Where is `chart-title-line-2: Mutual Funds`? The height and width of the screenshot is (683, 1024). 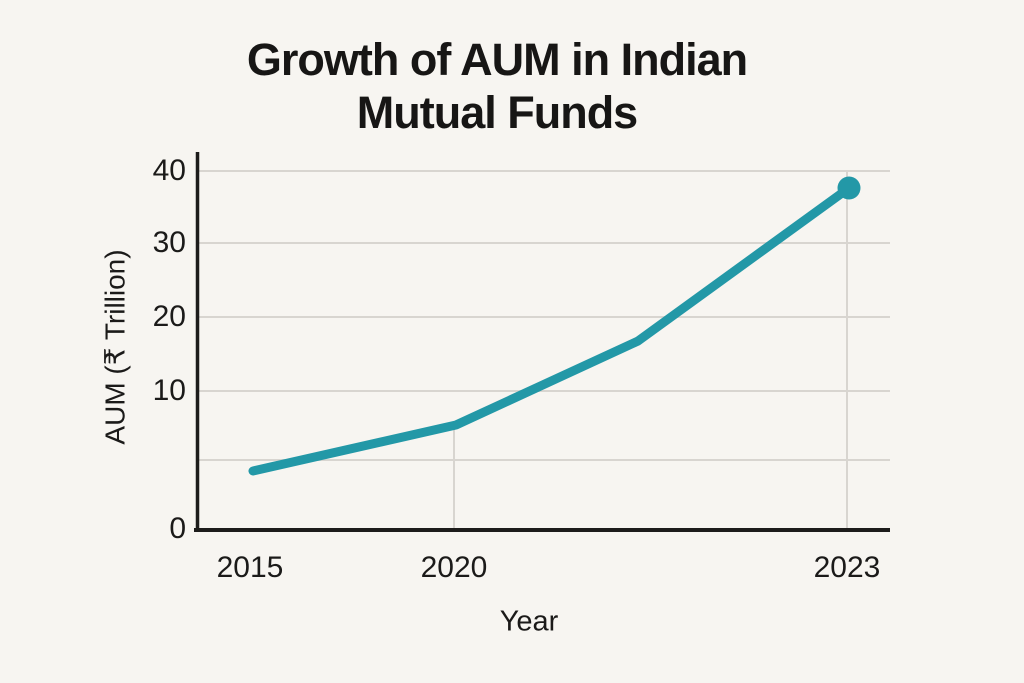 chart-title-line-2: Mutual Funds is located at coordinates (497, 112).